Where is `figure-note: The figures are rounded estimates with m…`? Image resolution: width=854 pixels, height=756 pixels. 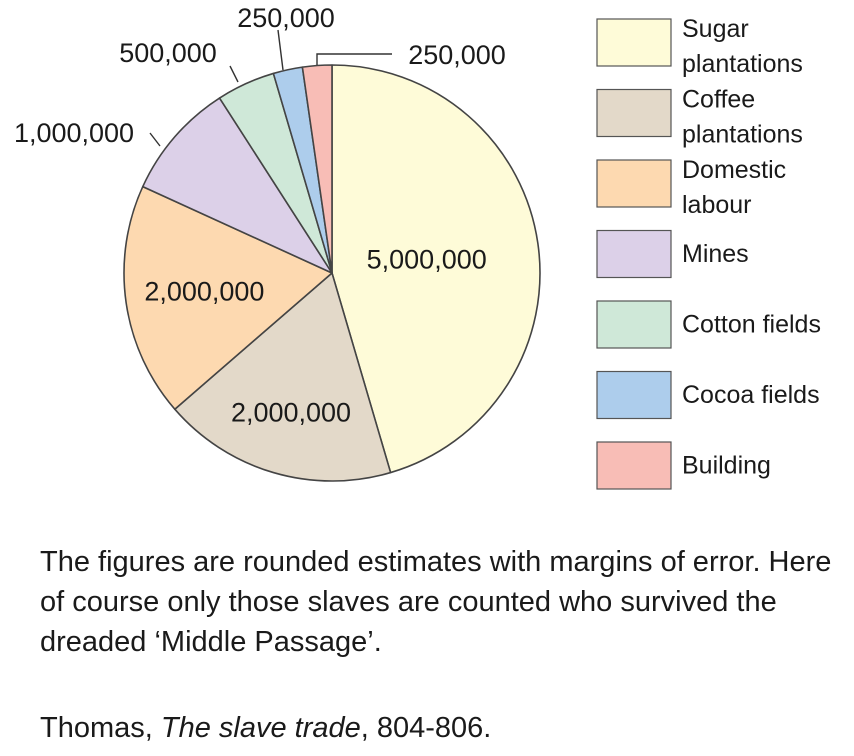 figure-note: The figures are rounded estimates with m… is located at coordinates (436, 602).